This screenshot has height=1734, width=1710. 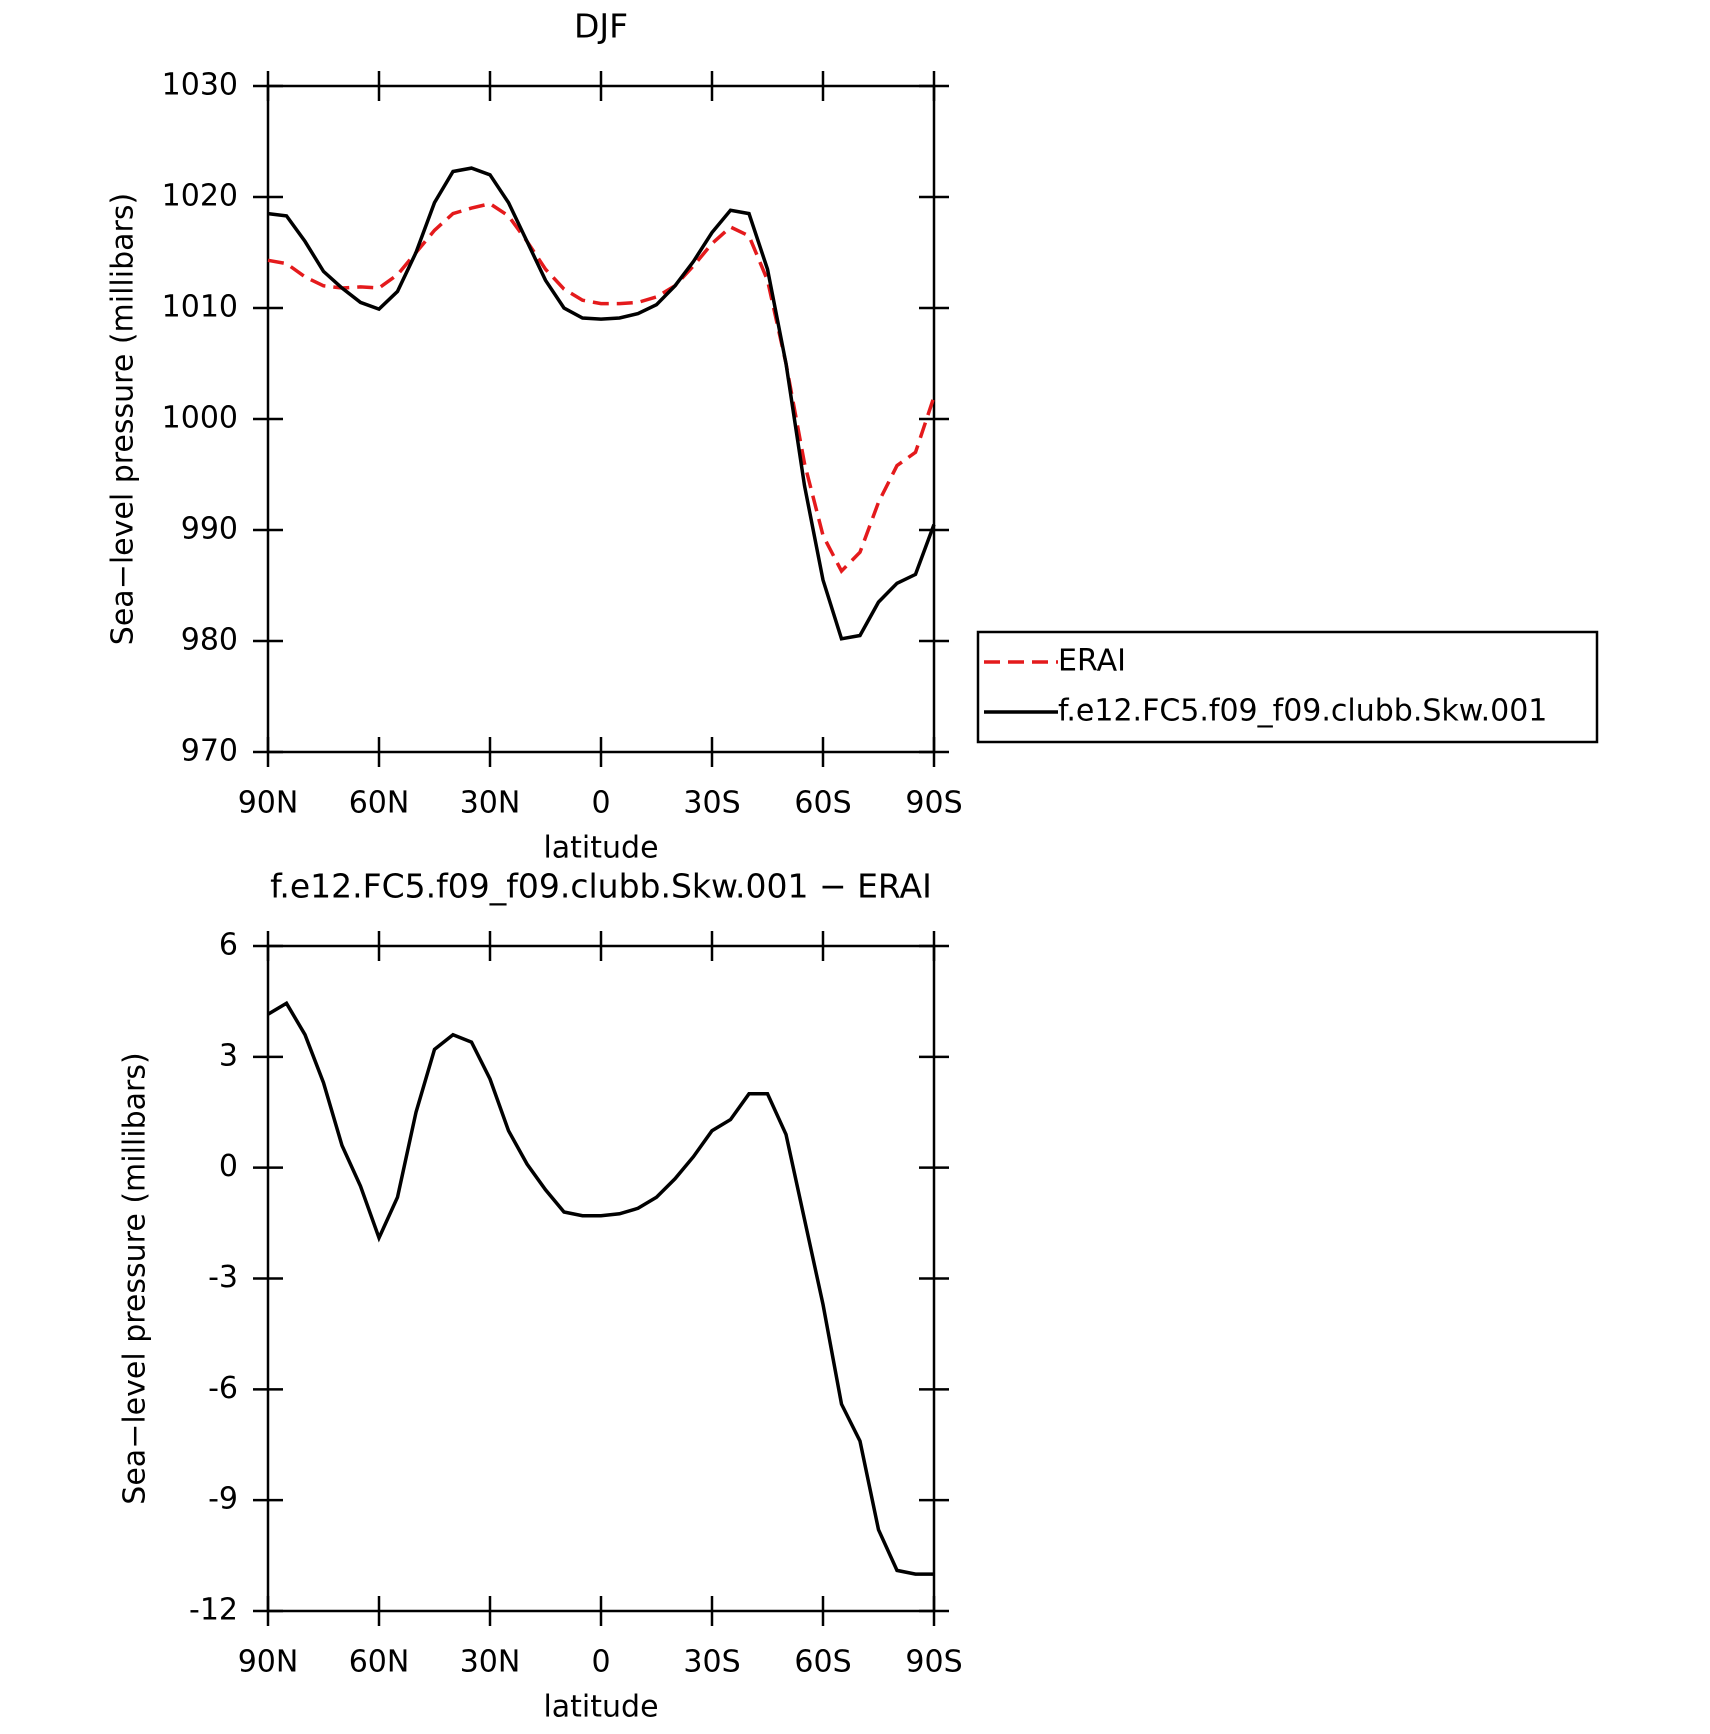 I want to click on y-tick-label: -12, so click(x=213, y=1610).